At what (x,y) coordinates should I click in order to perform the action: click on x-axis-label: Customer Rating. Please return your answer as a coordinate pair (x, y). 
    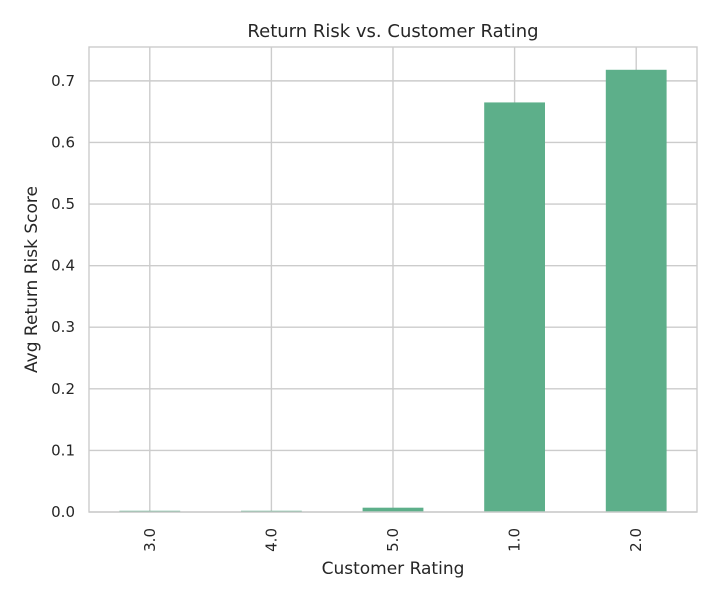
    Looking at the image, I should click on (393, 569).